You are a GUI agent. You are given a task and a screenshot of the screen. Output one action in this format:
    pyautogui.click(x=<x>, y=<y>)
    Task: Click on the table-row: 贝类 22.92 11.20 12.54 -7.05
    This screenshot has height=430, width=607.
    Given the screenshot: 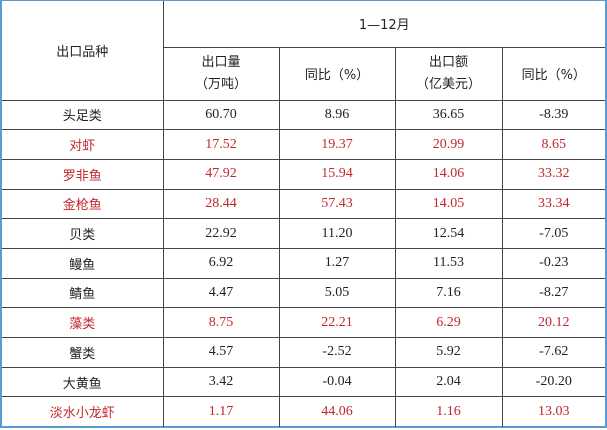 What is the action you would take?
    pyautogui.click(x=304, y=233)
    